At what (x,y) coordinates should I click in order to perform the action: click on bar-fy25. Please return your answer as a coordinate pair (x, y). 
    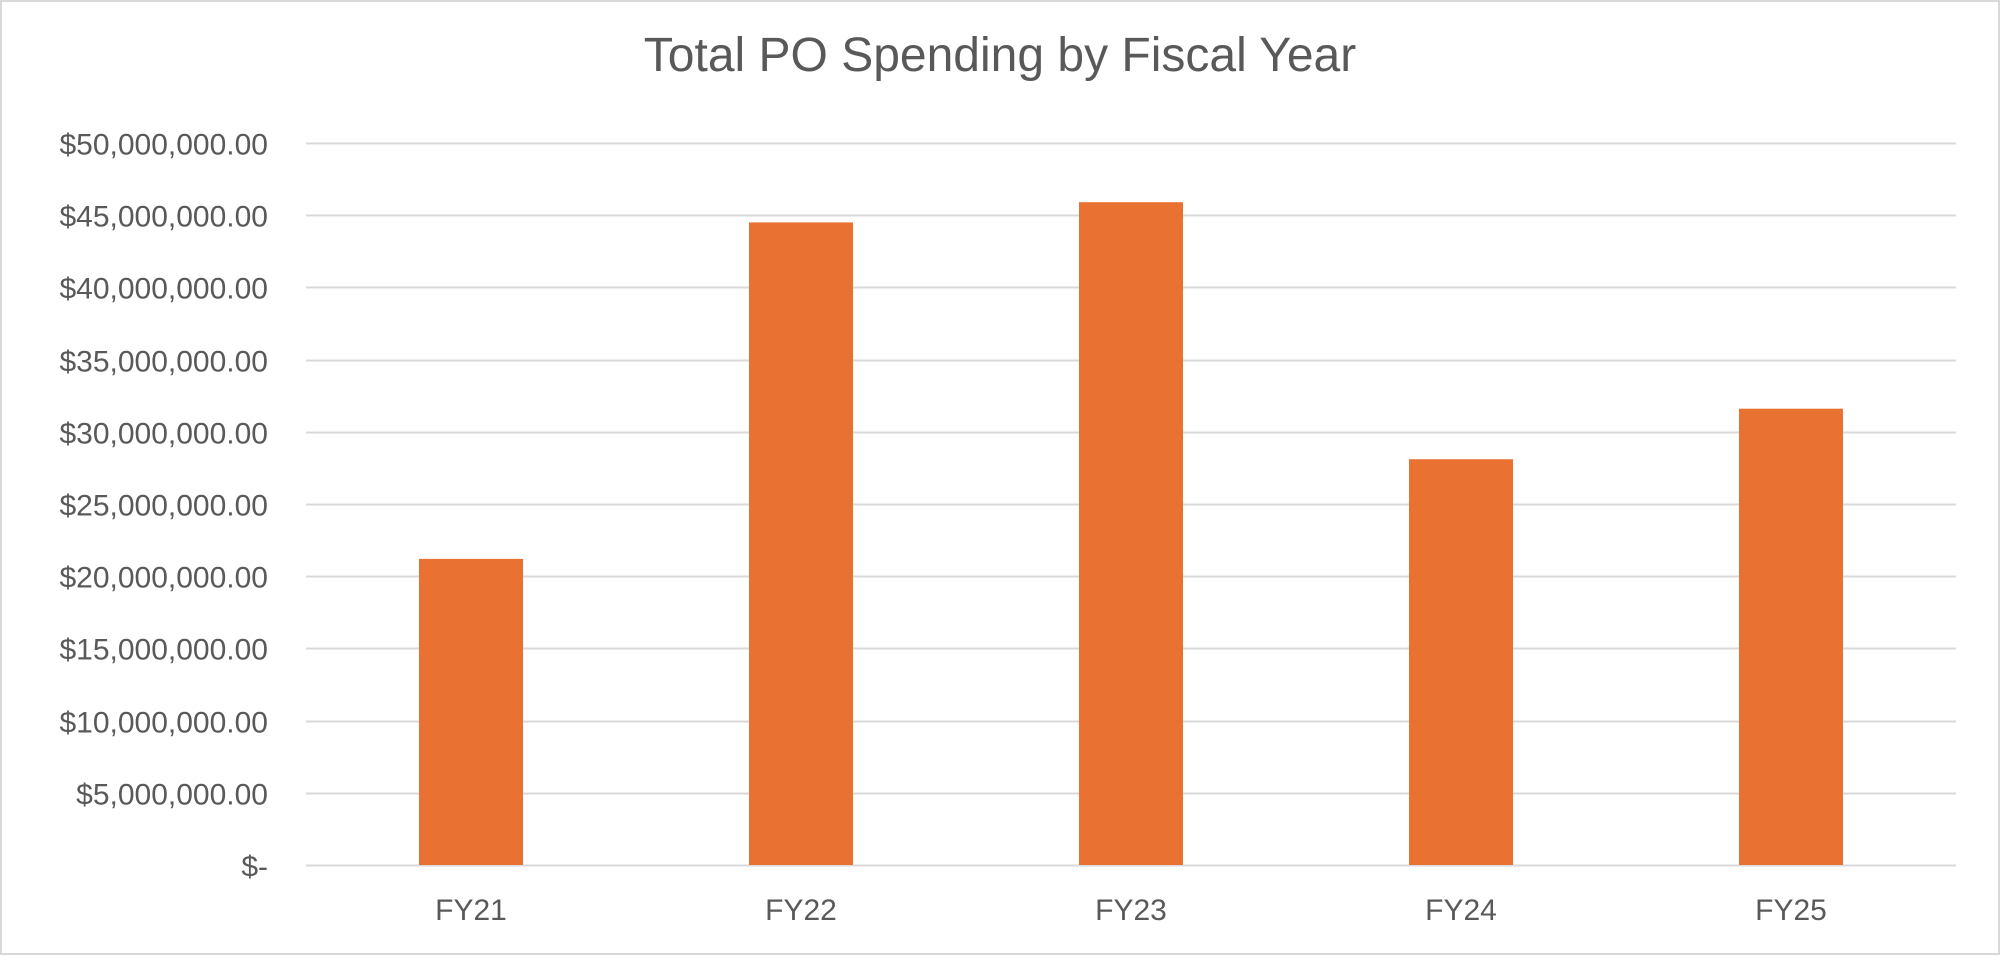
    Looking at the image, I should click on (1791, 636).